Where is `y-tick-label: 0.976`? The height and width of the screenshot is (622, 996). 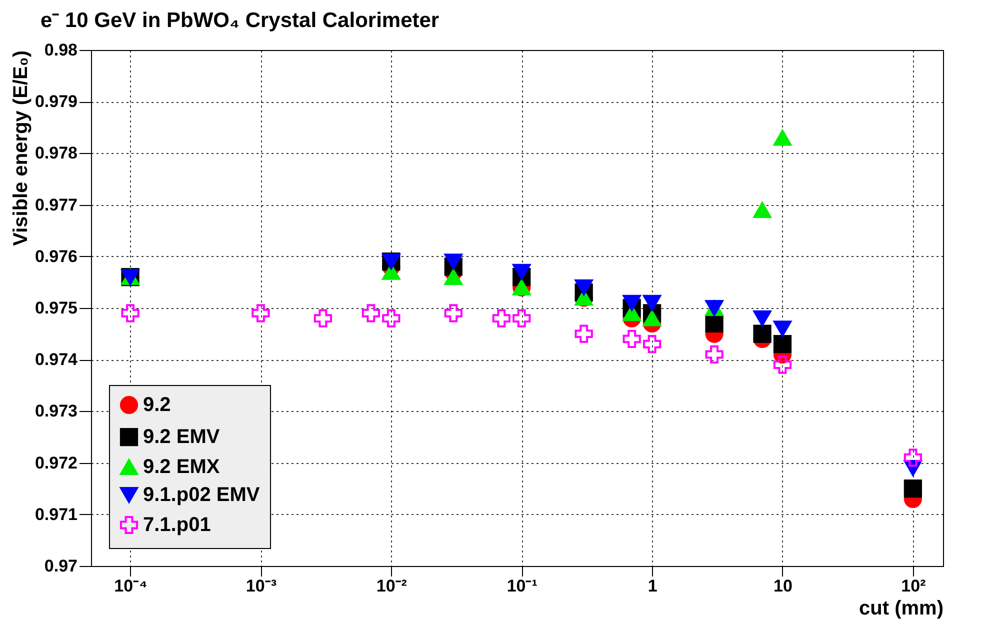 y-tick-label: 0.976 is located at coordinates (56, 256).